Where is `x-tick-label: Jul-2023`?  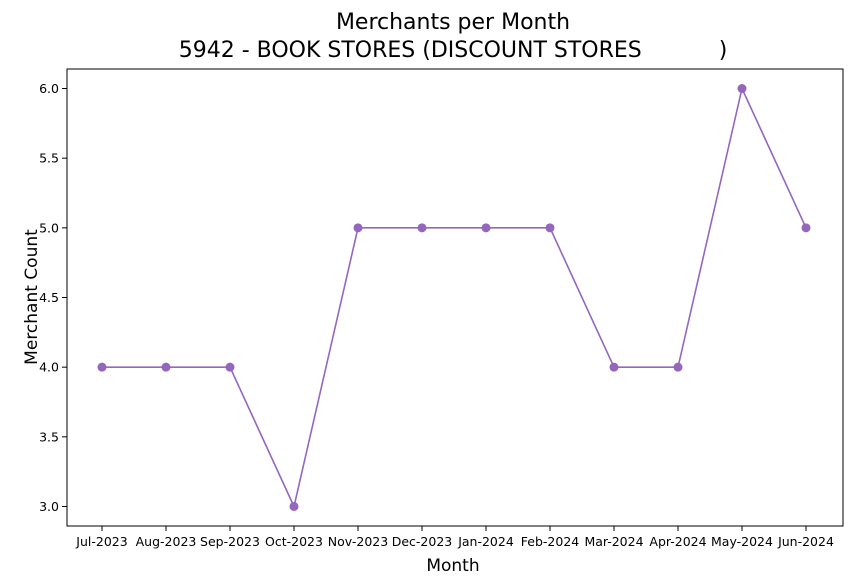
x-tick-label: Jul-2023 is located at coordinates (101, 541).